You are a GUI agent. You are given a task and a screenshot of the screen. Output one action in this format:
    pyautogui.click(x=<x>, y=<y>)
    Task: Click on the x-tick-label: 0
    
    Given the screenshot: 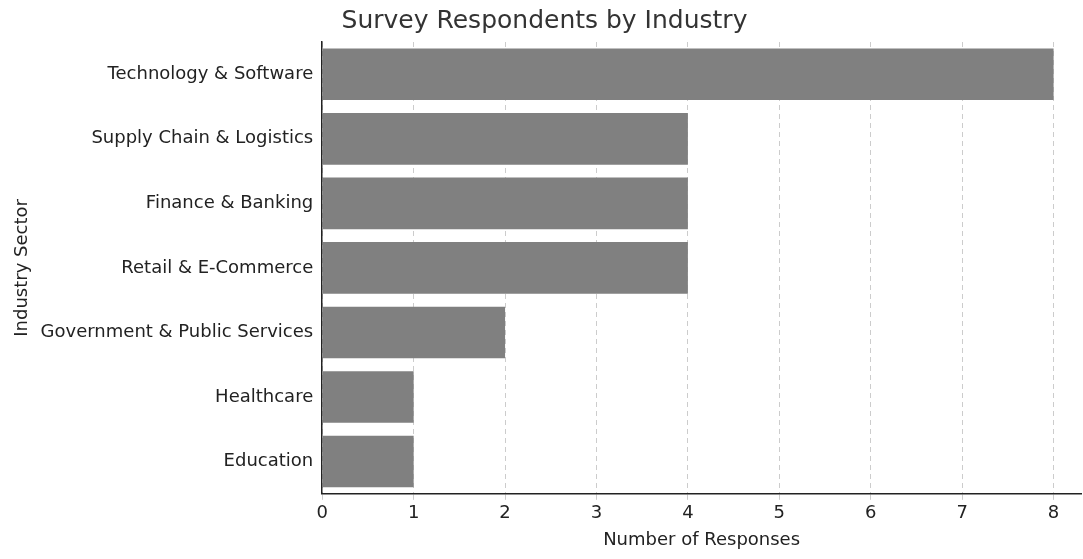 What is the action you would take?
    pyautogui.click(x=322, y=512)
    